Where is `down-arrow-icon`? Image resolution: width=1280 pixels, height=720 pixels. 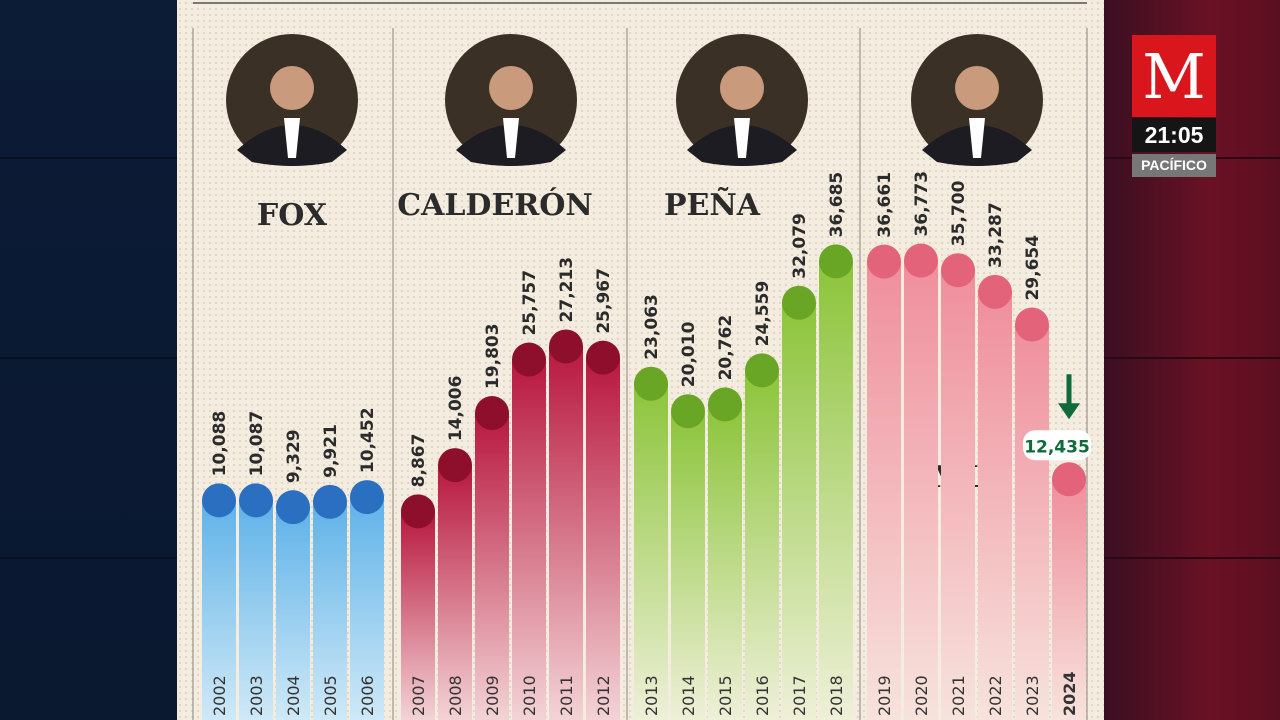 down-arrow-icon is located at coordinates (1069, 411).